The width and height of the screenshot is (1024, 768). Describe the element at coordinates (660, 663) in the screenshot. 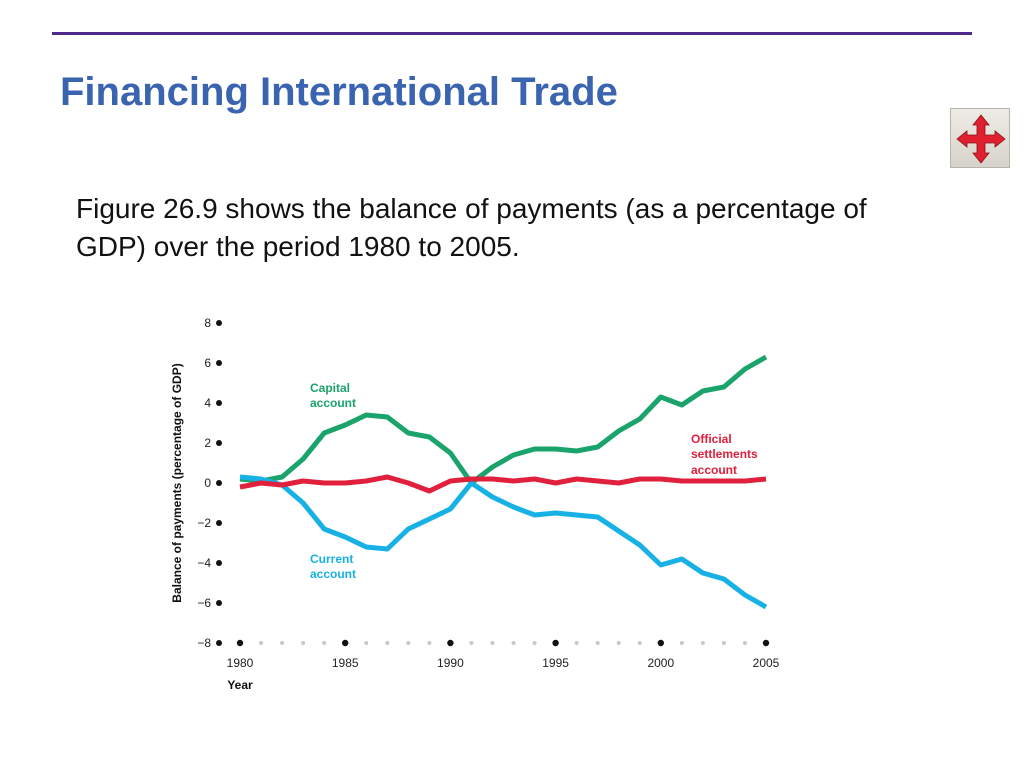

I see `x-tick-label: 2000` at that location.